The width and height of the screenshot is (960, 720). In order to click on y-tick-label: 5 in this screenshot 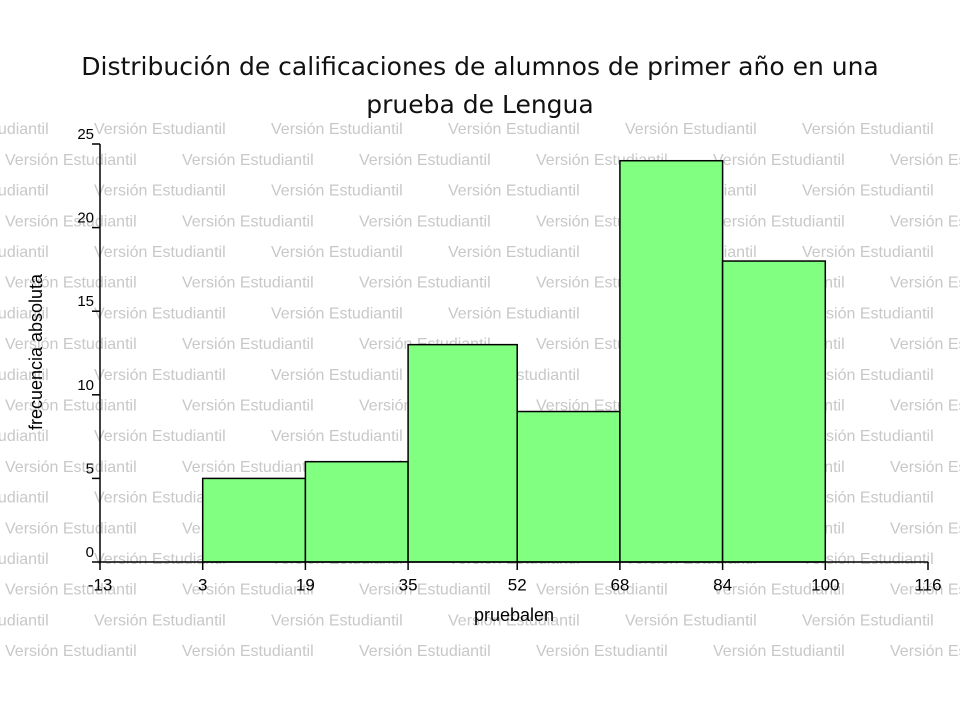, I will do `click(90, 468)`.